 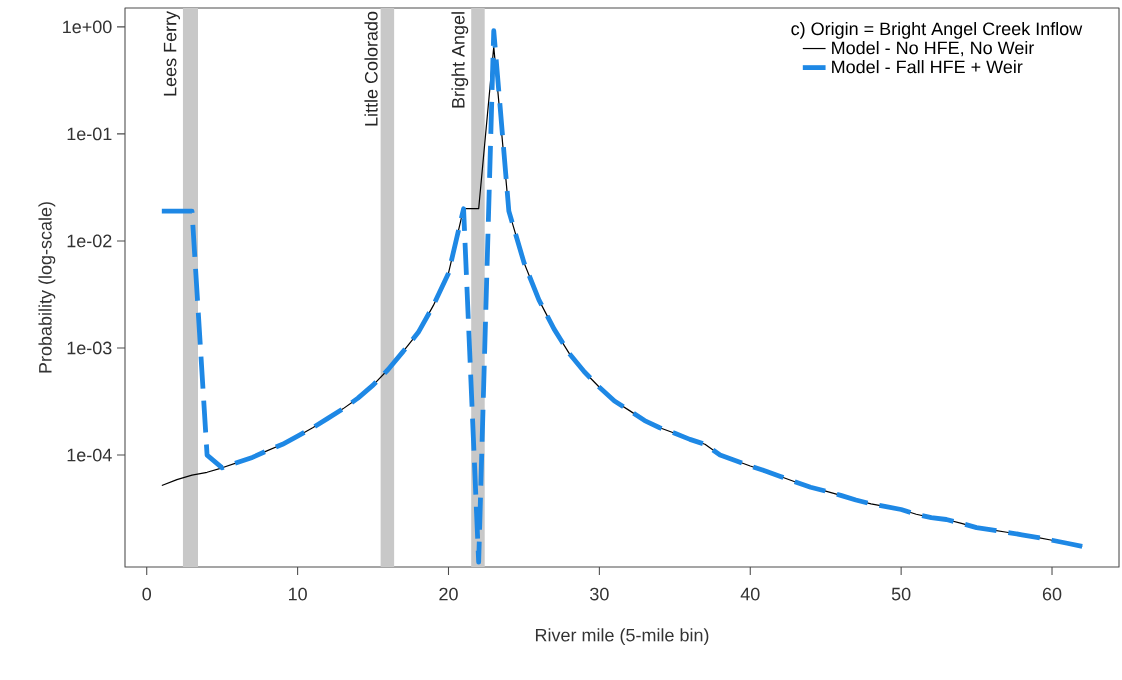 I want to click on y-axis-title: Probability (log-scale), so click(x=47, y=287).